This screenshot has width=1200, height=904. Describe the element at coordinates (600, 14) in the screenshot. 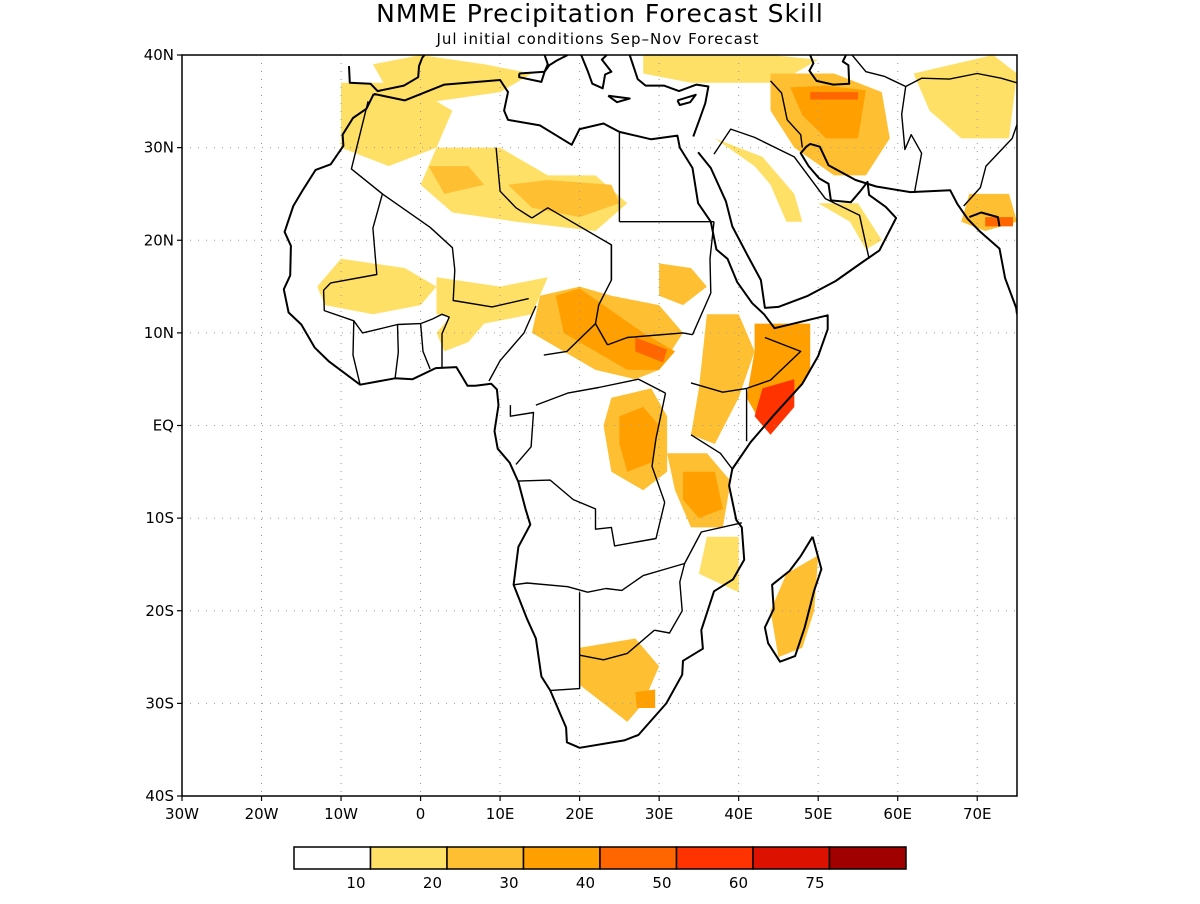

I see `chart-title: NMME Precipitation Forecast Skill` at that location.